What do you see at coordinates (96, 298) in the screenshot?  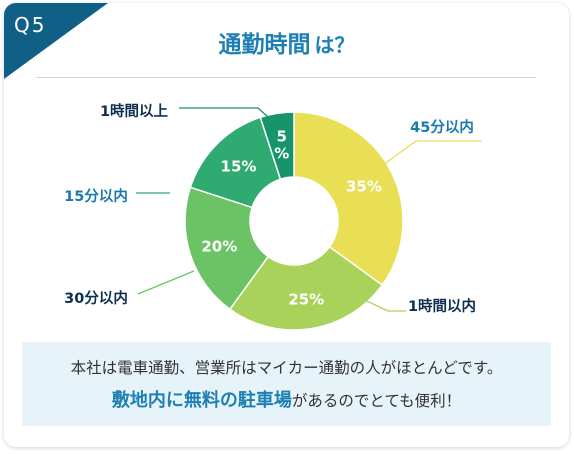 I see `category-label: 30分以内` at bounding box center [96, 298].